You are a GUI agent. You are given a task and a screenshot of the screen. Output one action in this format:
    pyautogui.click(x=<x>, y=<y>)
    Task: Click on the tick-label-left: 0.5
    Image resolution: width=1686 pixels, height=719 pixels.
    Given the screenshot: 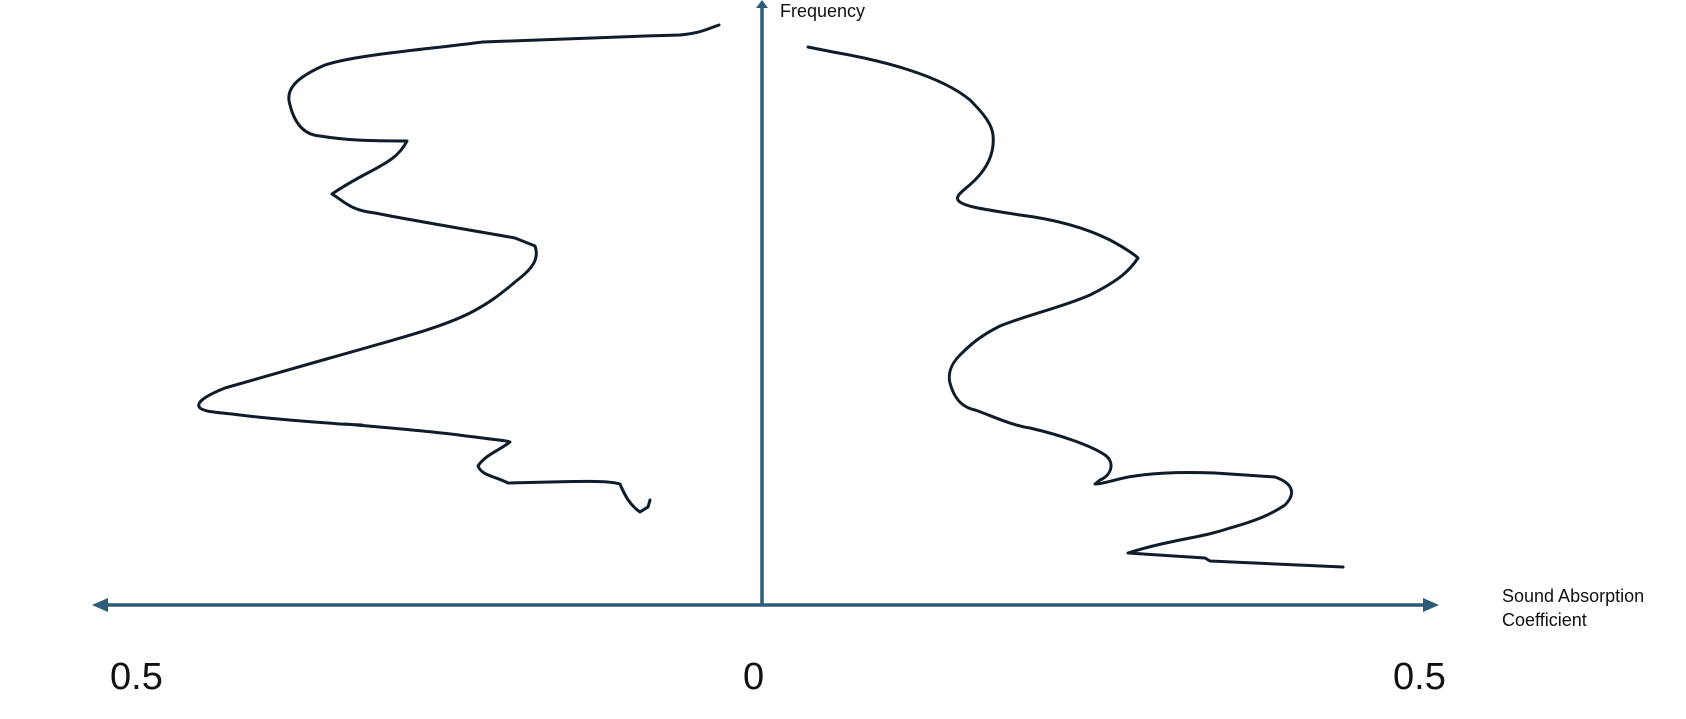 What is the action you would take?
    pyautogui.click(x=136, y=677)
    